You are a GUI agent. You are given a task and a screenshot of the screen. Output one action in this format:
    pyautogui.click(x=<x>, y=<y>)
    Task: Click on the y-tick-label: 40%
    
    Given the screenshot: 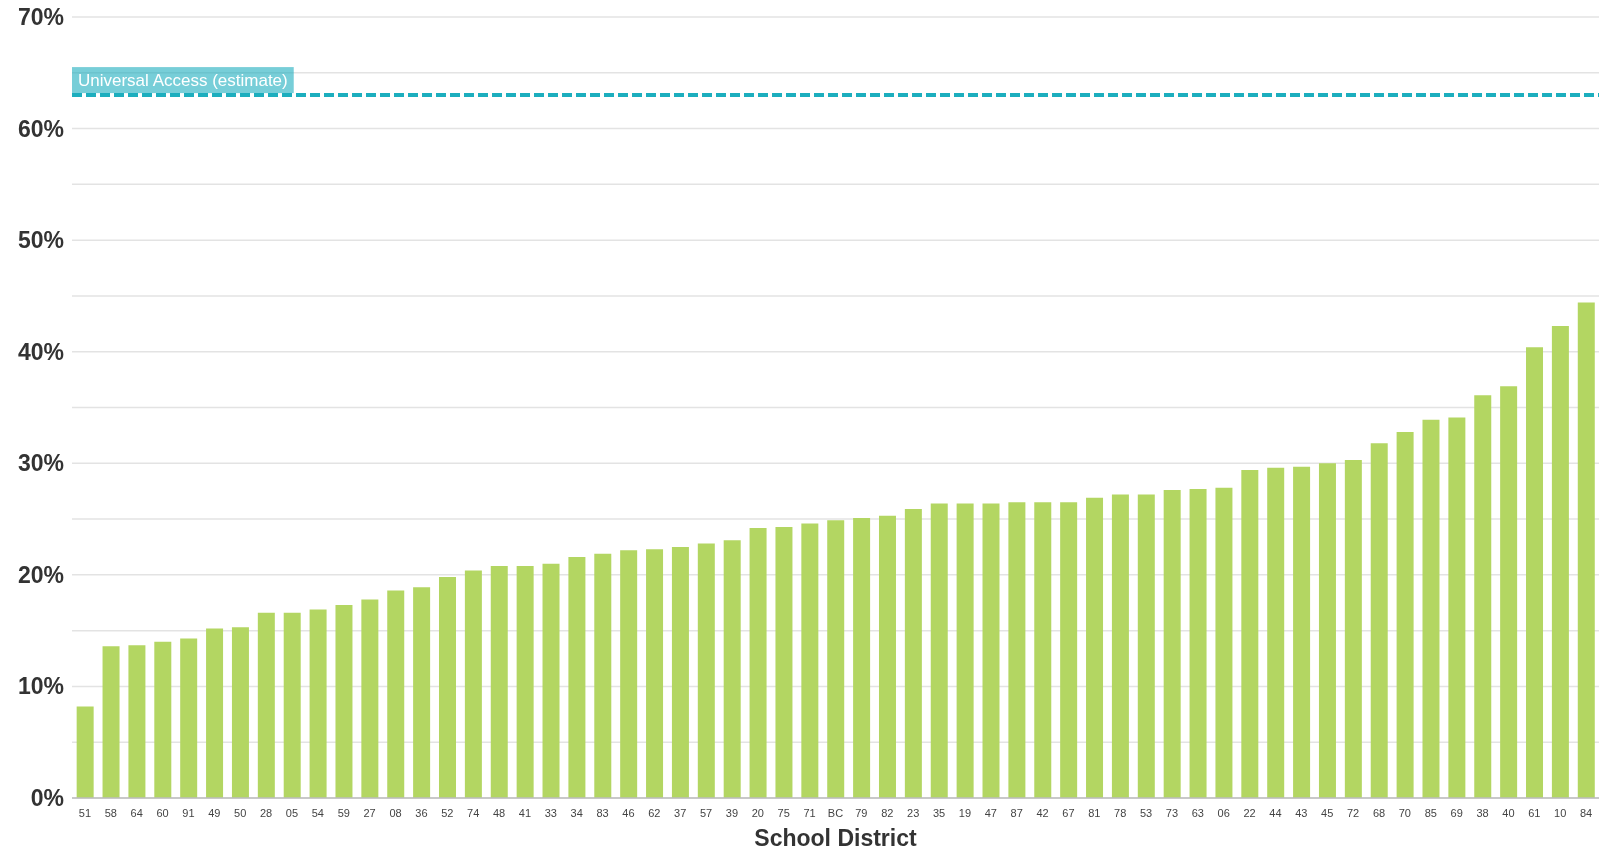 What is the action you would take?
    pyautogui.click(x=40, y=351)
    